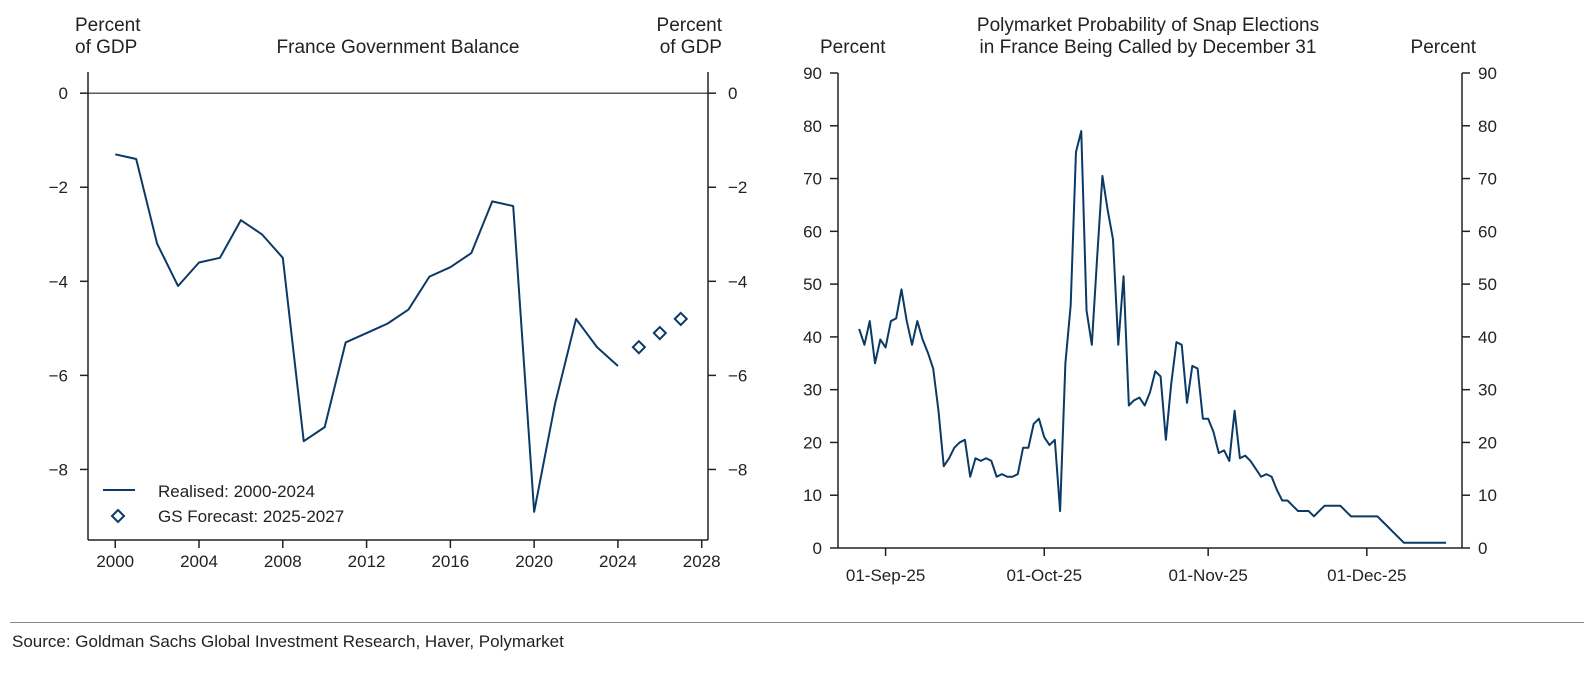 Image resolution: width=1594 pixels, height=680 pixels. What do you see at coordinates (737, 187) in the screenshot?
I see `y-tick-label-right: −2` at bounding box center [737, 187].